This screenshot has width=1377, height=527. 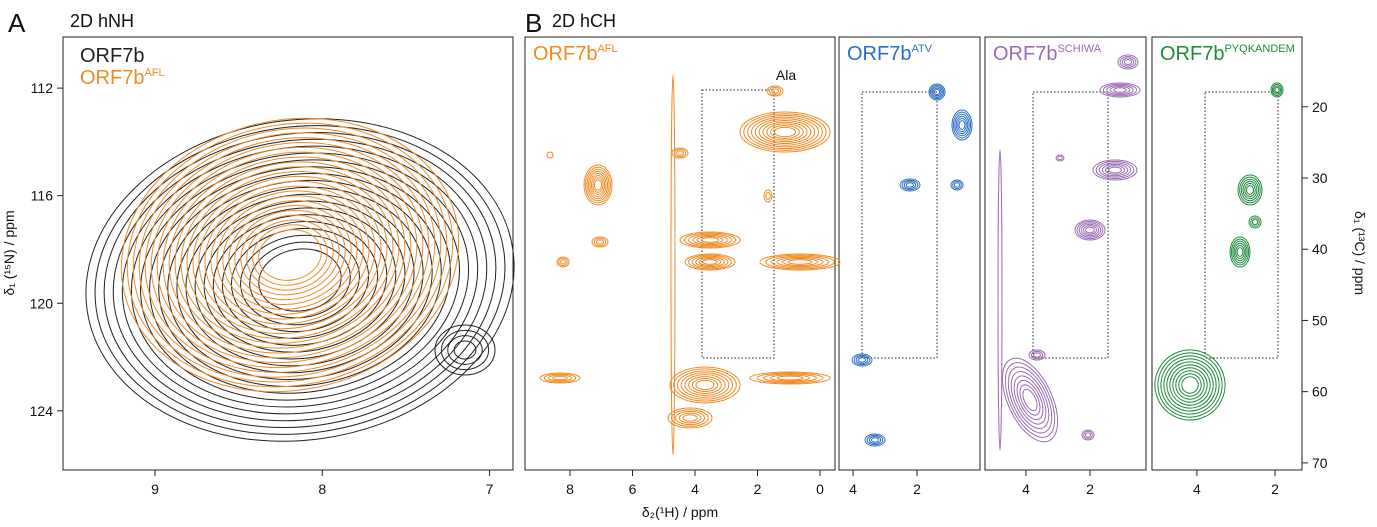 I want to click on y-tick-label: 116, so click(x=42, y=196).